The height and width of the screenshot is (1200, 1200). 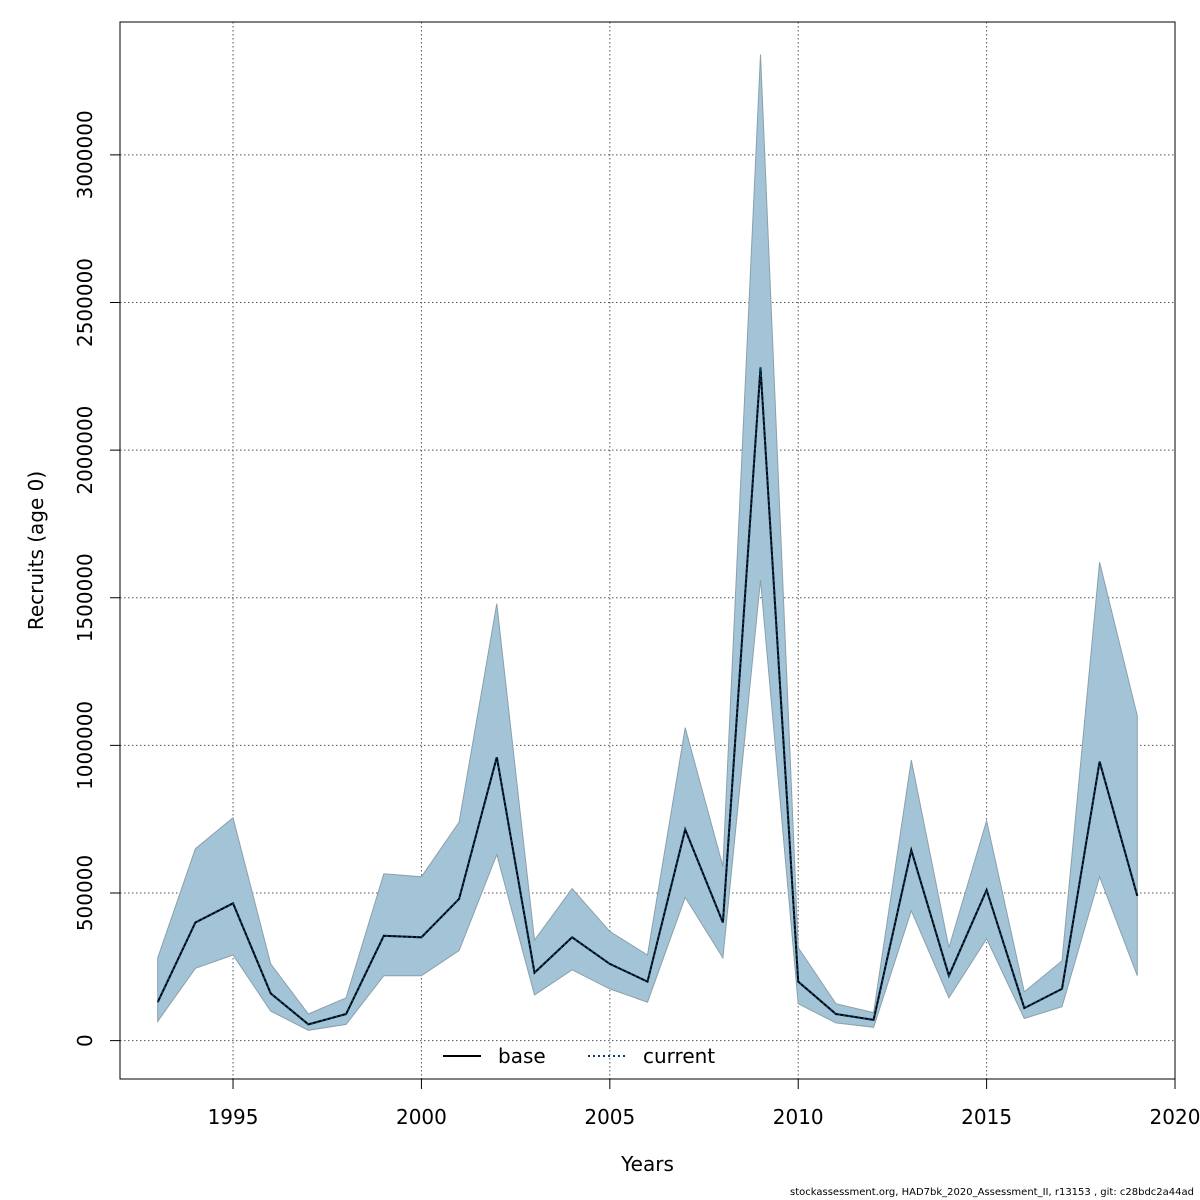 I want to click on y-tick-label: 1000000, so click(x=85, y=745).